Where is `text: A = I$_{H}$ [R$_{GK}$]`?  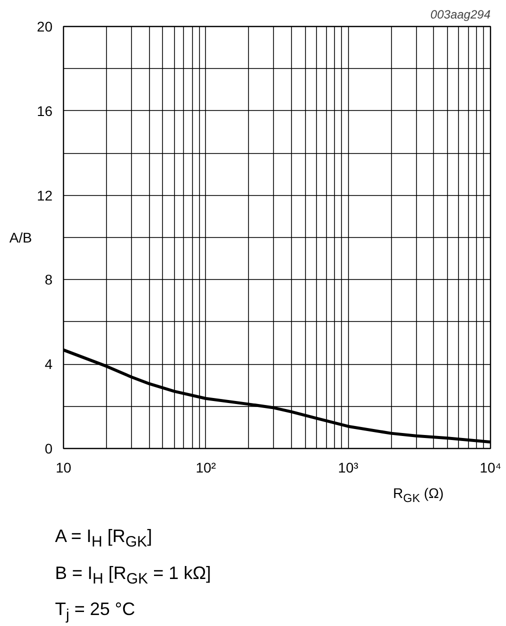 text: A = I$_{H}$ [R$_{GK}$] is located at coordinates (103, 538).